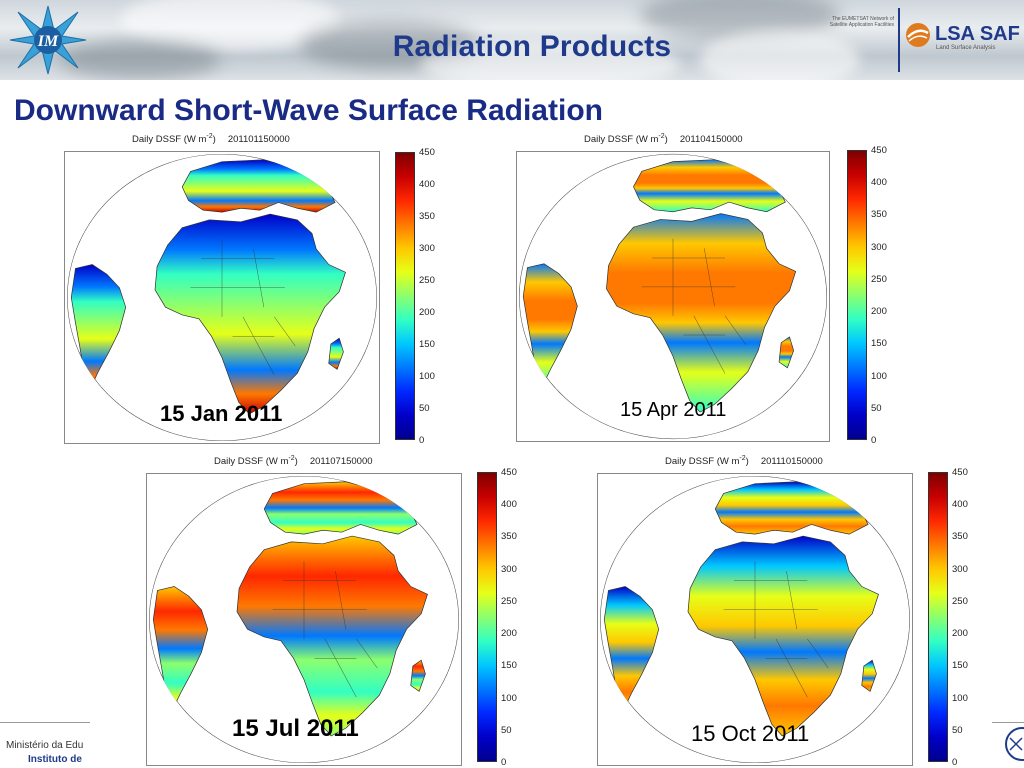 This screenshot has width=1024, height=768. I want to click on footer-institute-text: Instituto de, so click(55, 759).